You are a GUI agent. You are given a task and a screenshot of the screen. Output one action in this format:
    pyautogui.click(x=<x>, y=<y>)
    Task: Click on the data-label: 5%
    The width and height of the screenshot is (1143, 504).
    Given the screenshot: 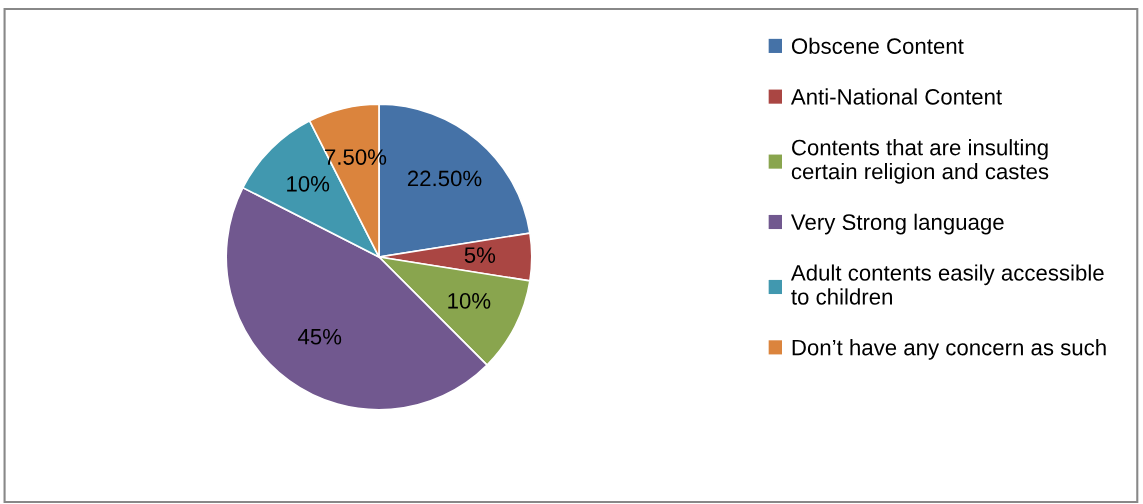 What is the action you would take?
    pyautogui.click(x=480, y=255)
    